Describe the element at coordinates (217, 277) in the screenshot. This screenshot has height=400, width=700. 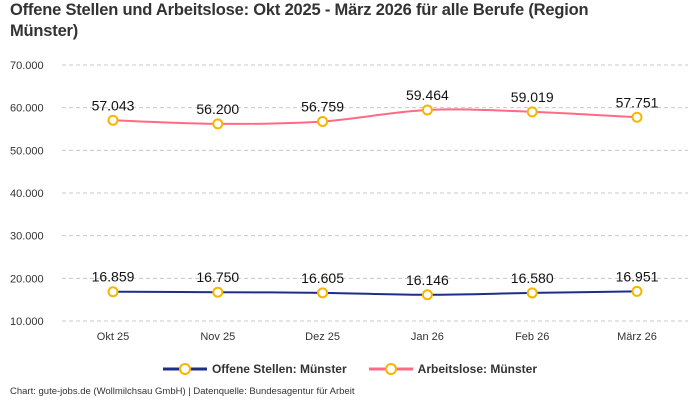
I see `data-label: 16.750` at that location.